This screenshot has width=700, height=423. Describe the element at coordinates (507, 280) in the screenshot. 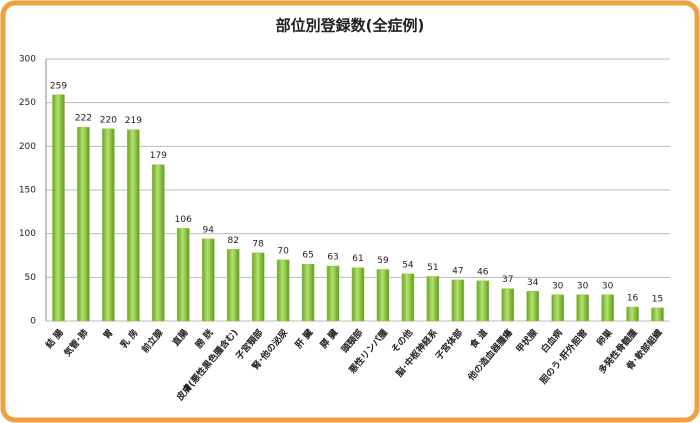

I see `value-label: 37` at that location.